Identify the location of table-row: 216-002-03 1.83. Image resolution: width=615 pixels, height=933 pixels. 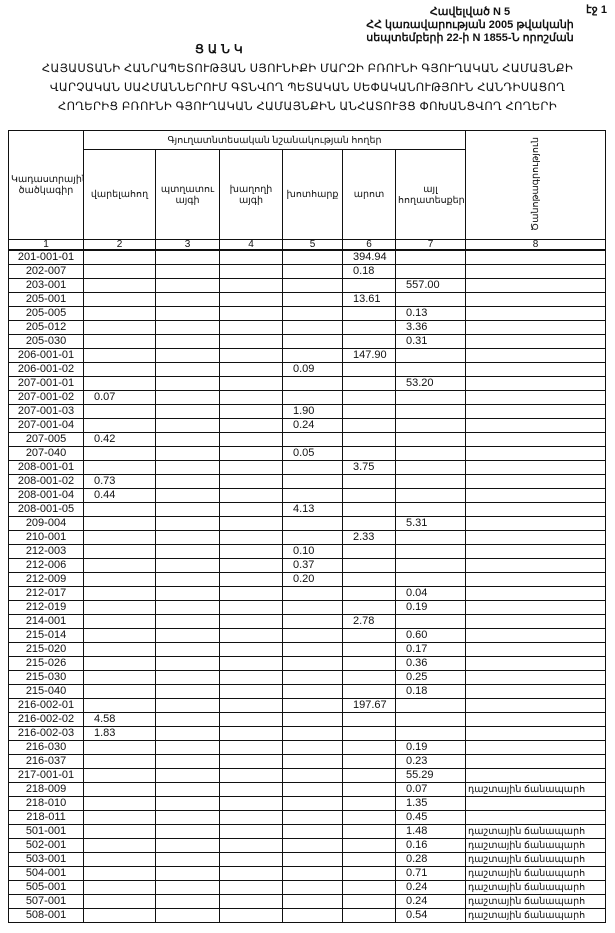
(307, 733).